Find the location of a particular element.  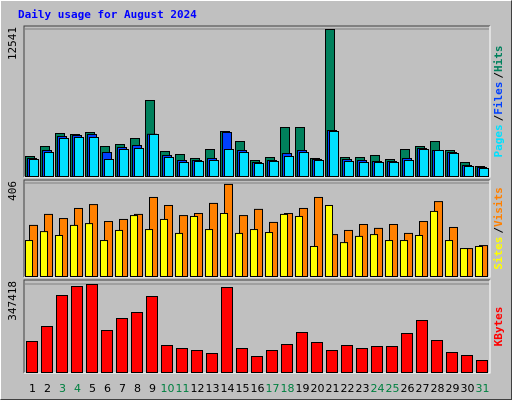

x-tick-label: 13 is located at coordinates (213, 388).